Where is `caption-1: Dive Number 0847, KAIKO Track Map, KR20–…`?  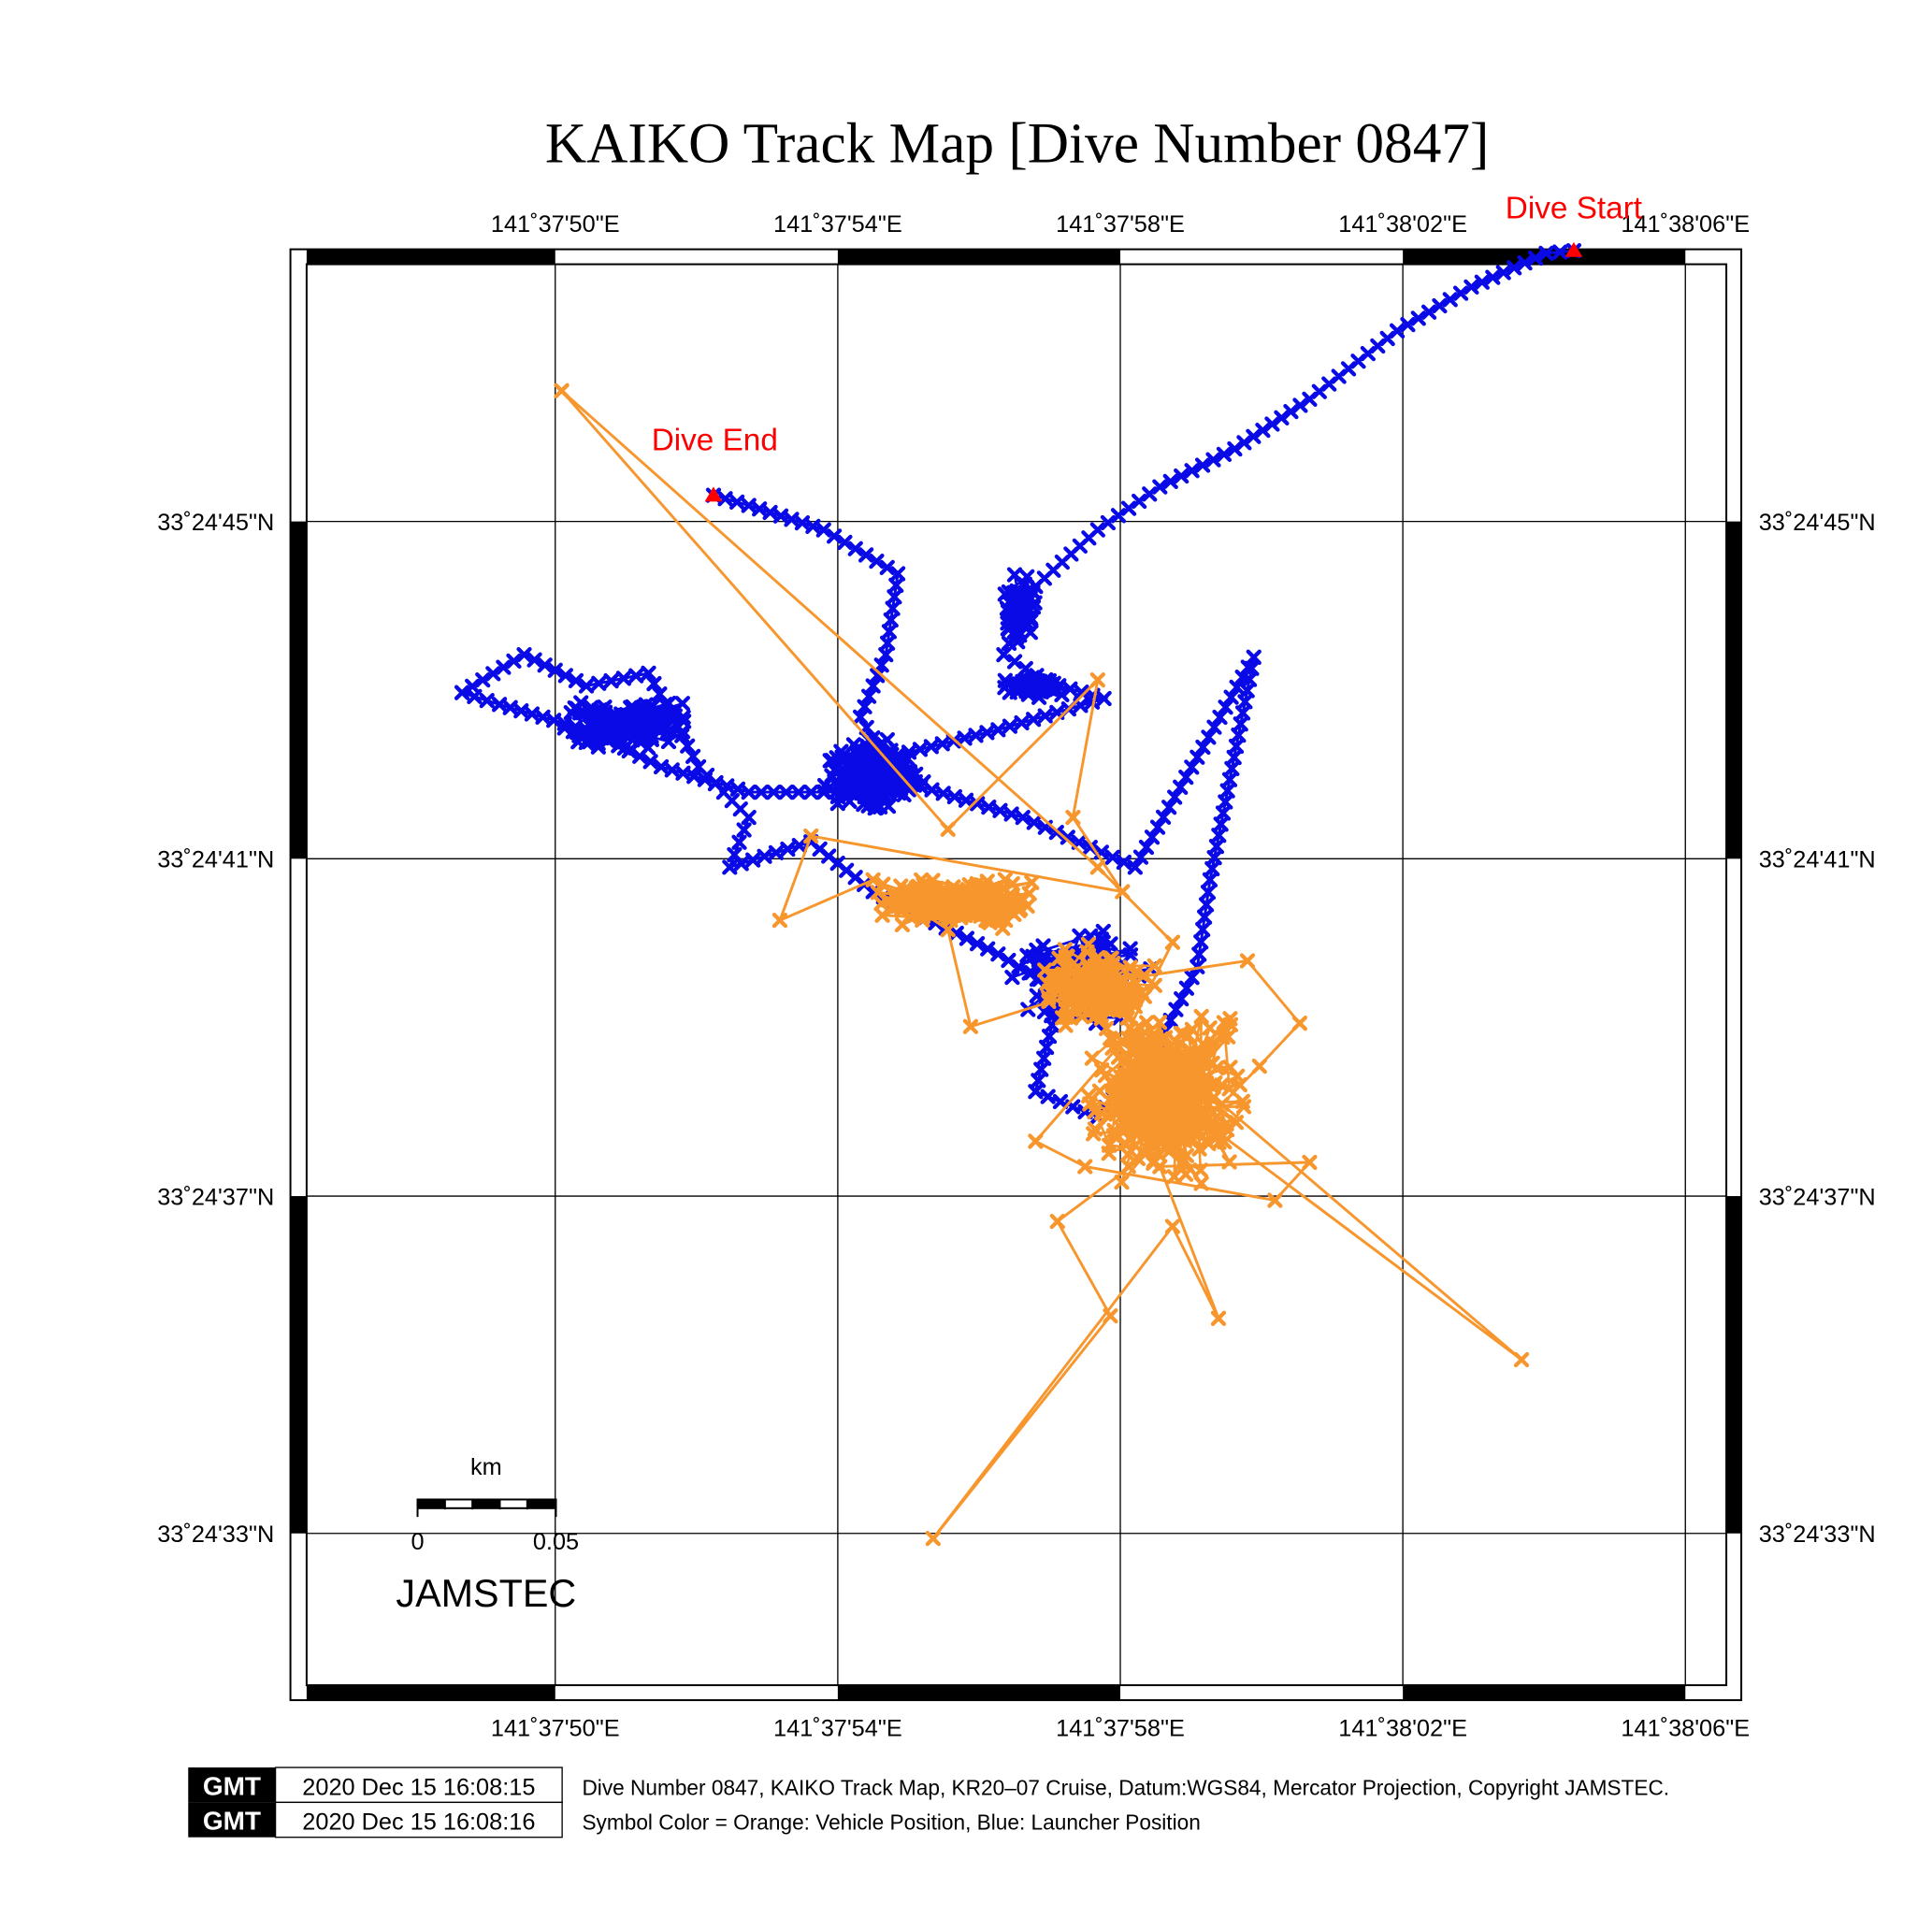 caption-1: Dive Number 0847, KAIKO Track Map, KR20–… is located at coordinates (1125, 1787).